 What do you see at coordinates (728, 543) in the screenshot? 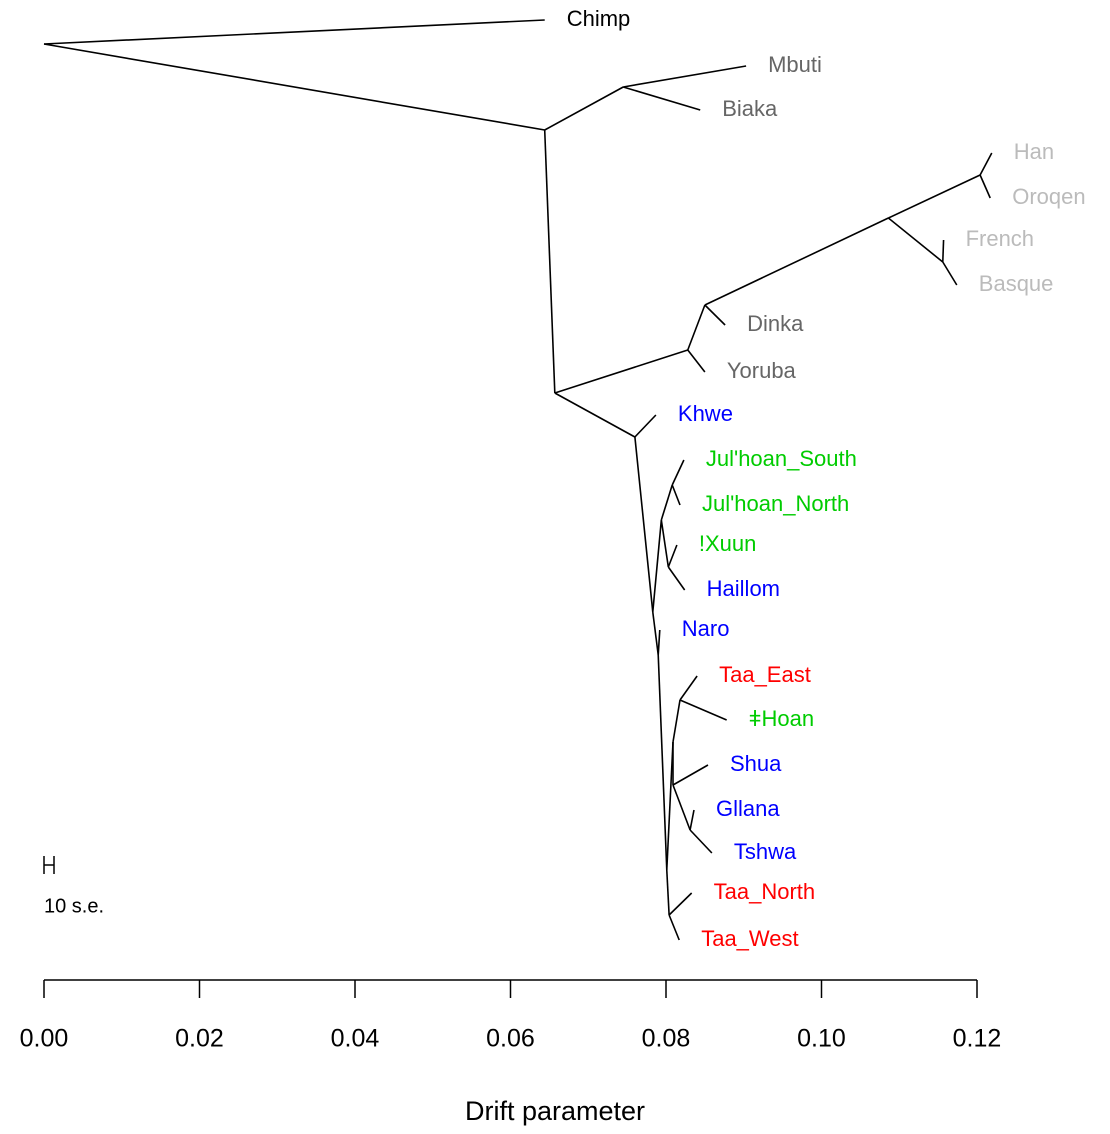
I see `leaf-label: !Xuun` at bounding box center [728, 543].